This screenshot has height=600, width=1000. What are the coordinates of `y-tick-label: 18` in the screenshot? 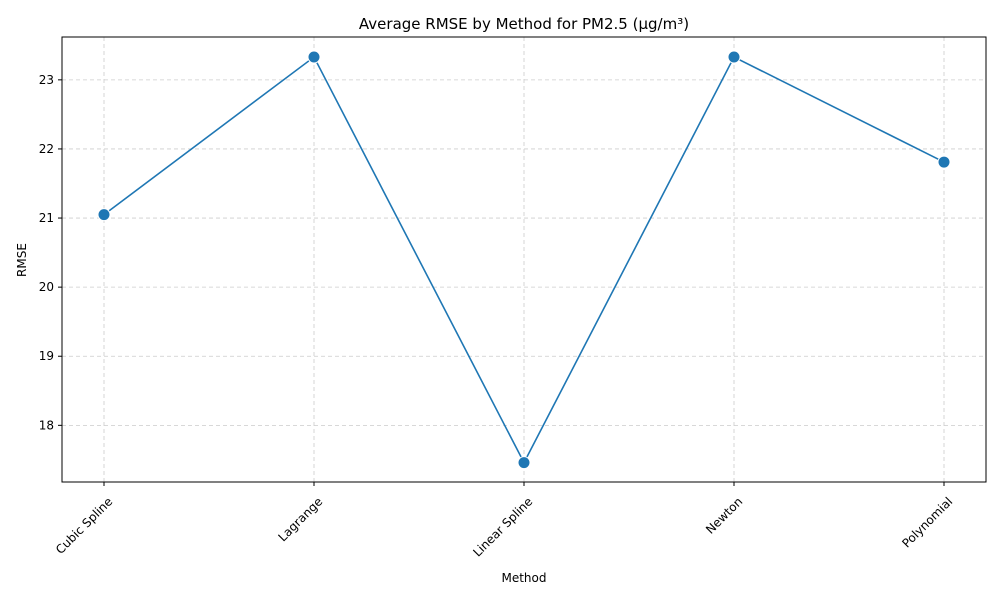 It's located at (46, 425).